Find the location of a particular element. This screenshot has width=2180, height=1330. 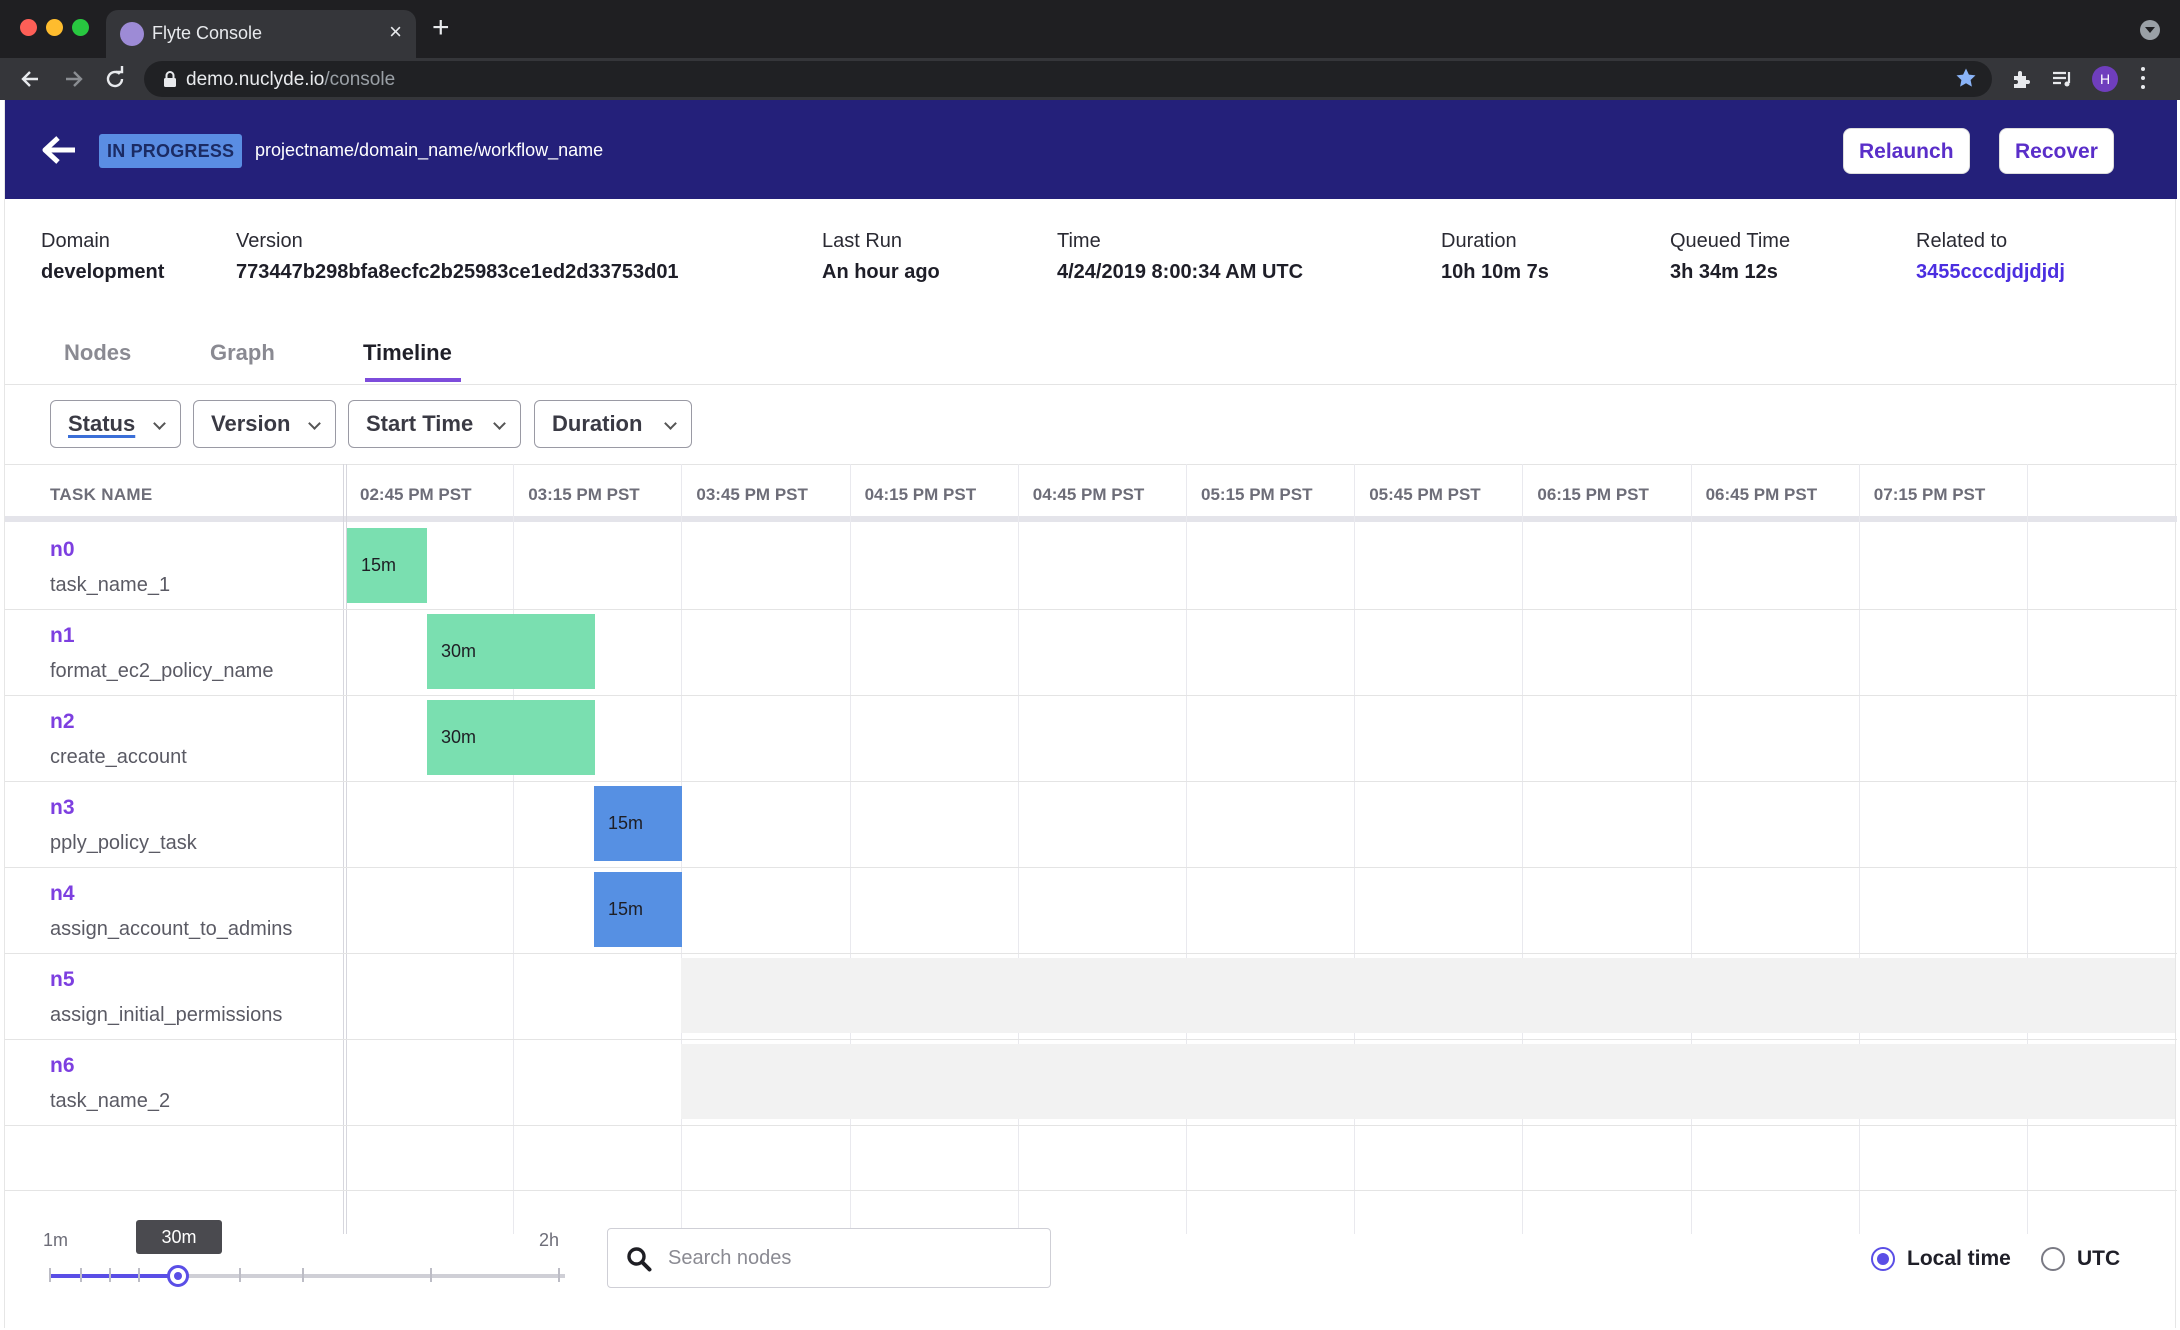

duration-filter: Duration is located at coordinates (613, 424).